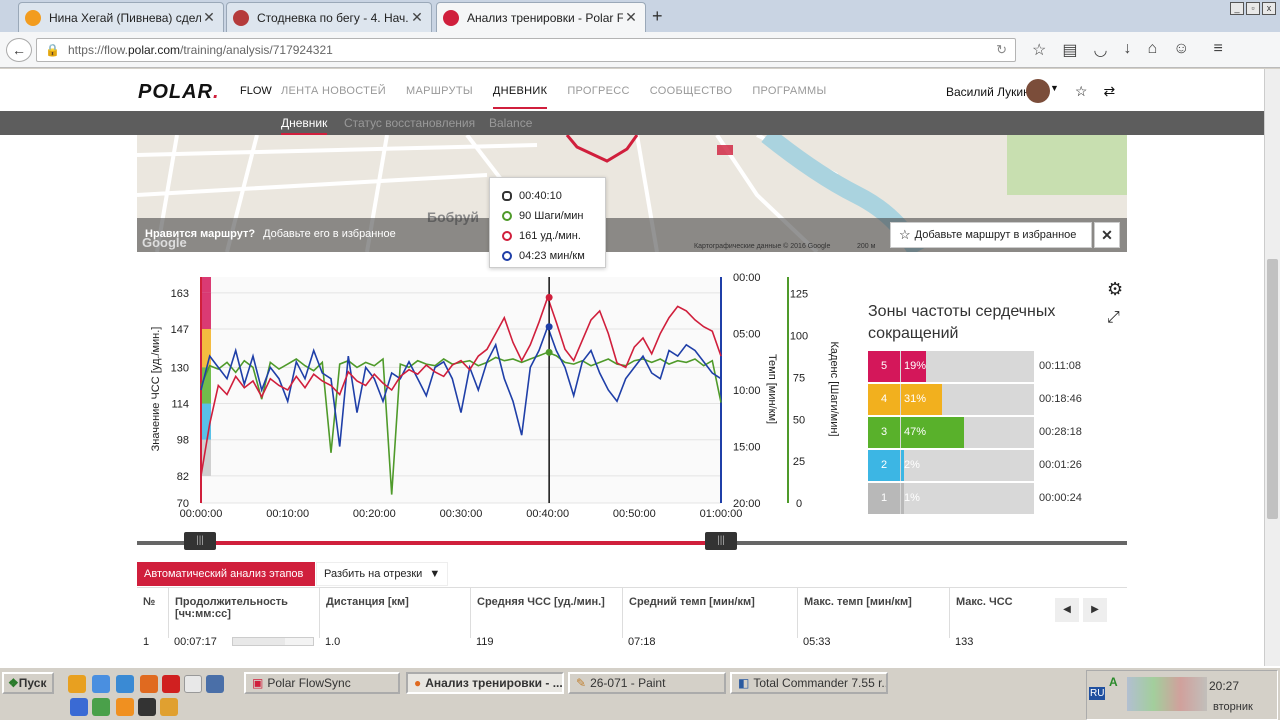 The height and width of the screenshot is (720, 1280). What do you see at coordinates (460, 543) in the screenshot?
I see `range-selection` at bounding box center [460, 543].